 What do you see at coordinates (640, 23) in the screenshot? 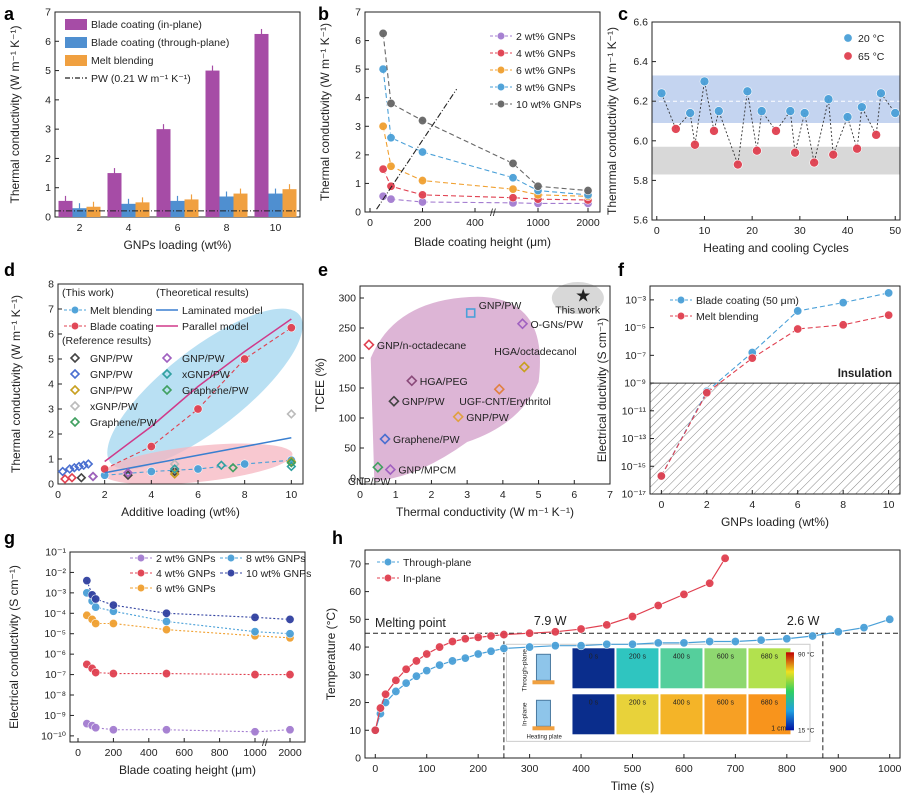
I see `y-tick-label-c: 6.6` at bounding box center [640, 23].